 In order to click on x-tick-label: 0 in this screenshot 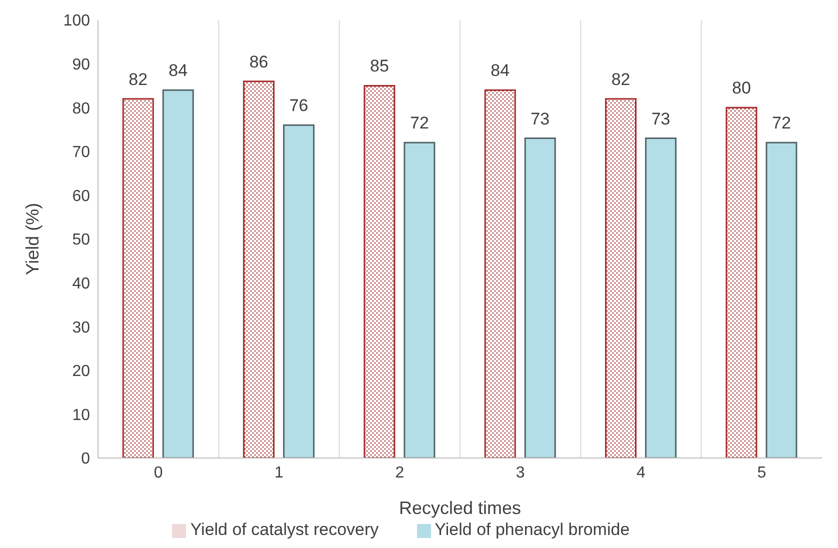, I will do `click(158, 473)`.